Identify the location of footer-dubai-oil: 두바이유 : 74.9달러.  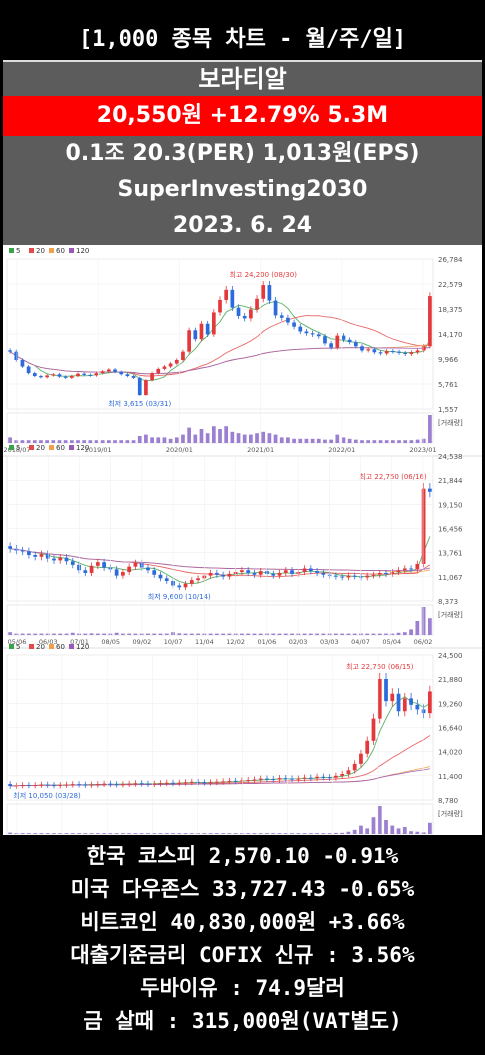
(242, 988).